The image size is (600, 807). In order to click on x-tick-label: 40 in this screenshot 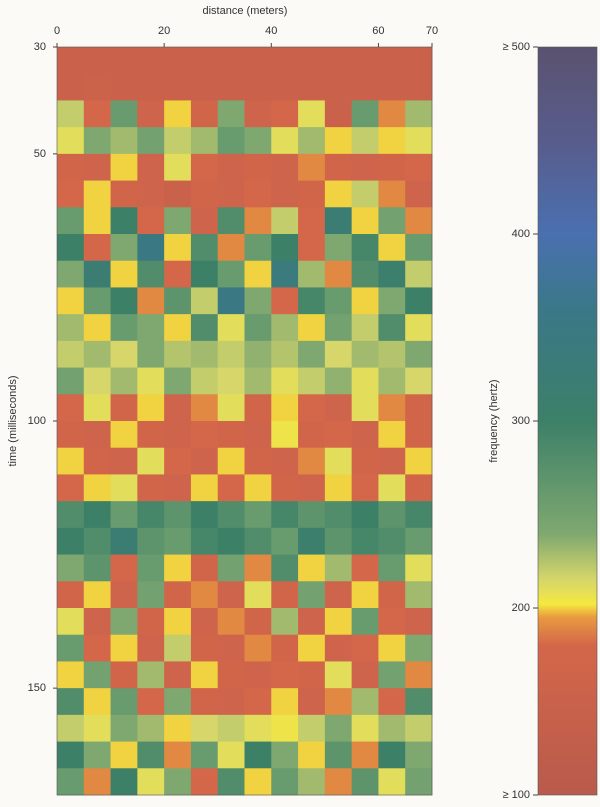, I will do `click(271, 31)`.